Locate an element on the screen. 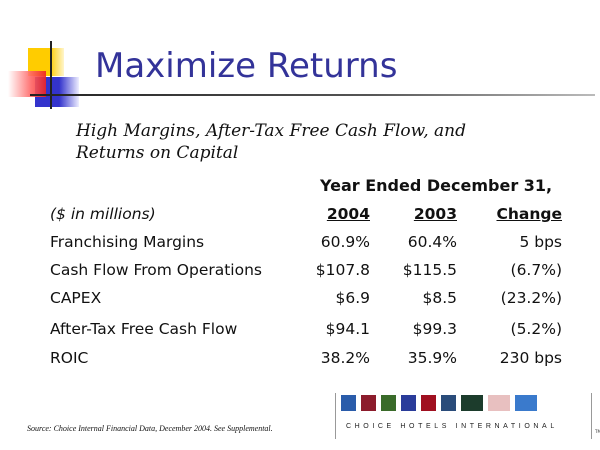 The height and width of the screenshot is (450, 600). row-label: CAPEX is located at coordinates (76, 298).